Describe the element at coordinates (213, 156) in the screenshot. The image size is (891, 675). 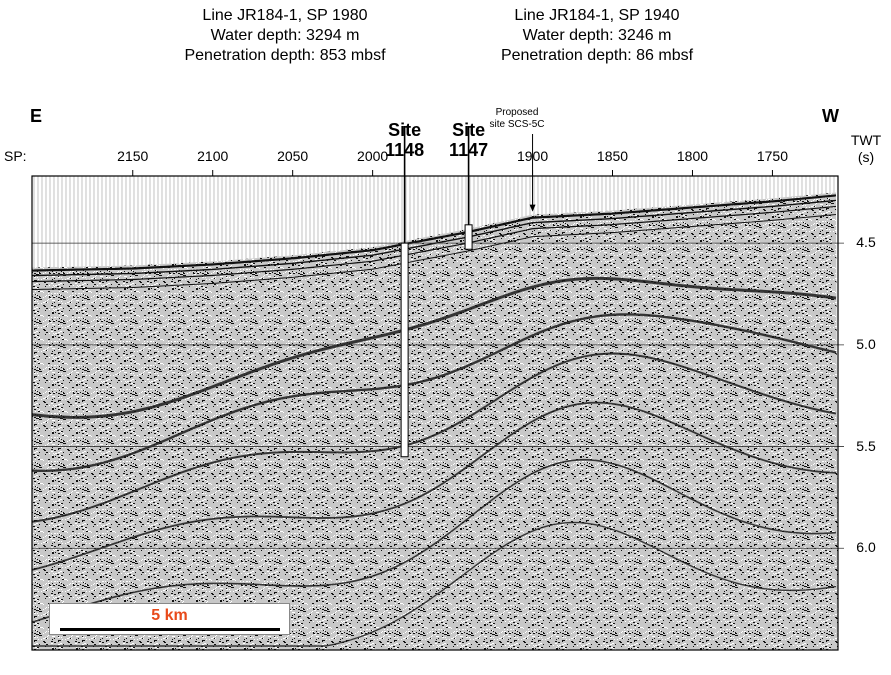
I see `sp-tick-label: 2100` at that location.